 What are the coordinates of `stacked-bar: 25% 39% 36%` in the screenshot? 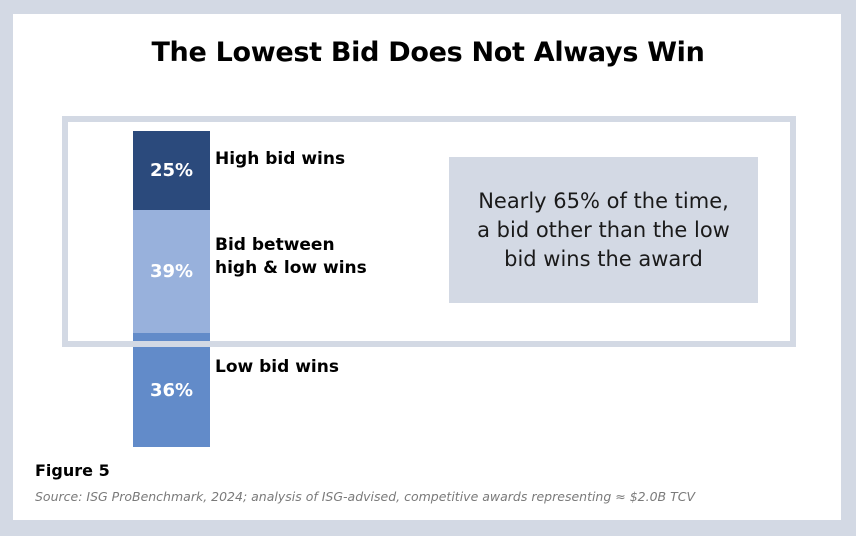 It's located at (171, 289).